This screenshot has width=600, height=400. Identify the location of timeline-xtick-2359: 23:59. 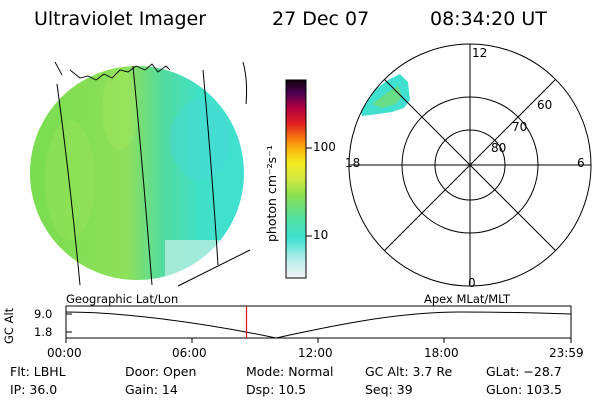
(566, 353).